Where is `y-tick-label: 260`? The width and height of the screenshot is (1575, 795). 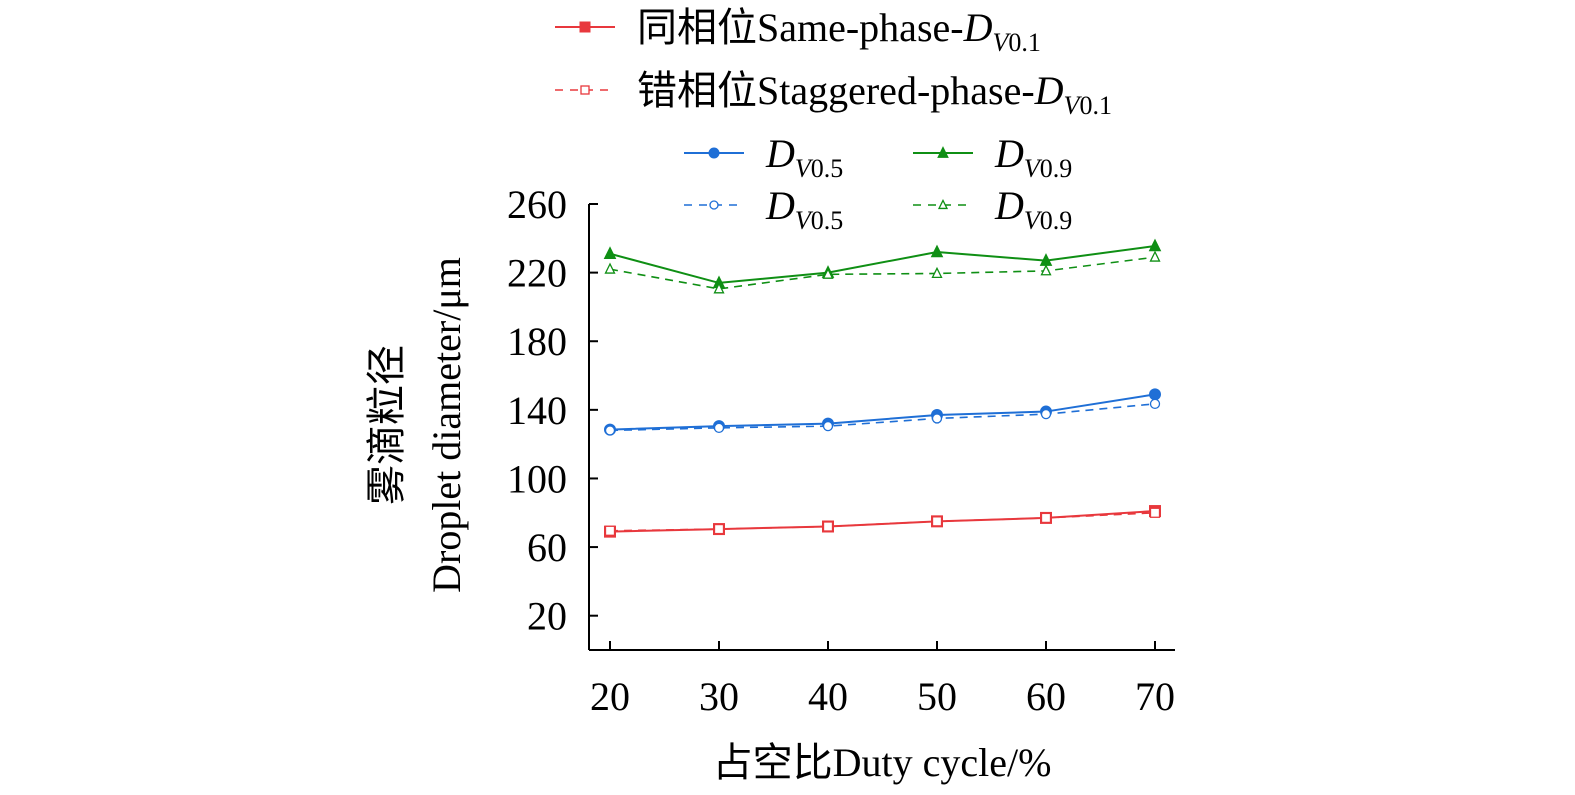
y-tick-label: 260 is located at coordinates (537, 204).